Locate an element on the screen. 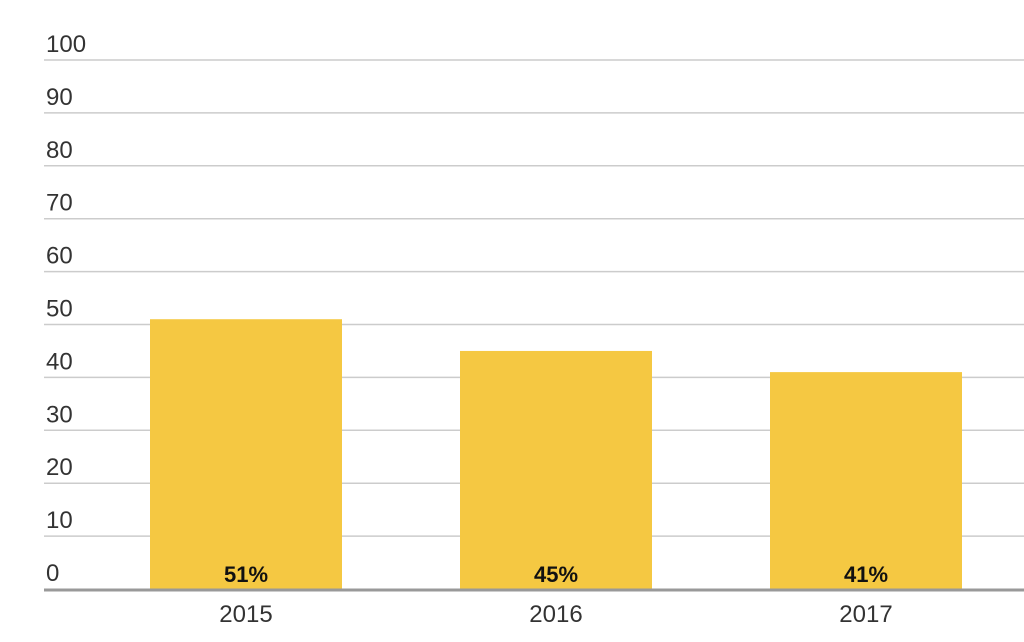 This screenshot has width=1024, height=642. y-tick-label-50: 50 is located at coordinates (59, 309).